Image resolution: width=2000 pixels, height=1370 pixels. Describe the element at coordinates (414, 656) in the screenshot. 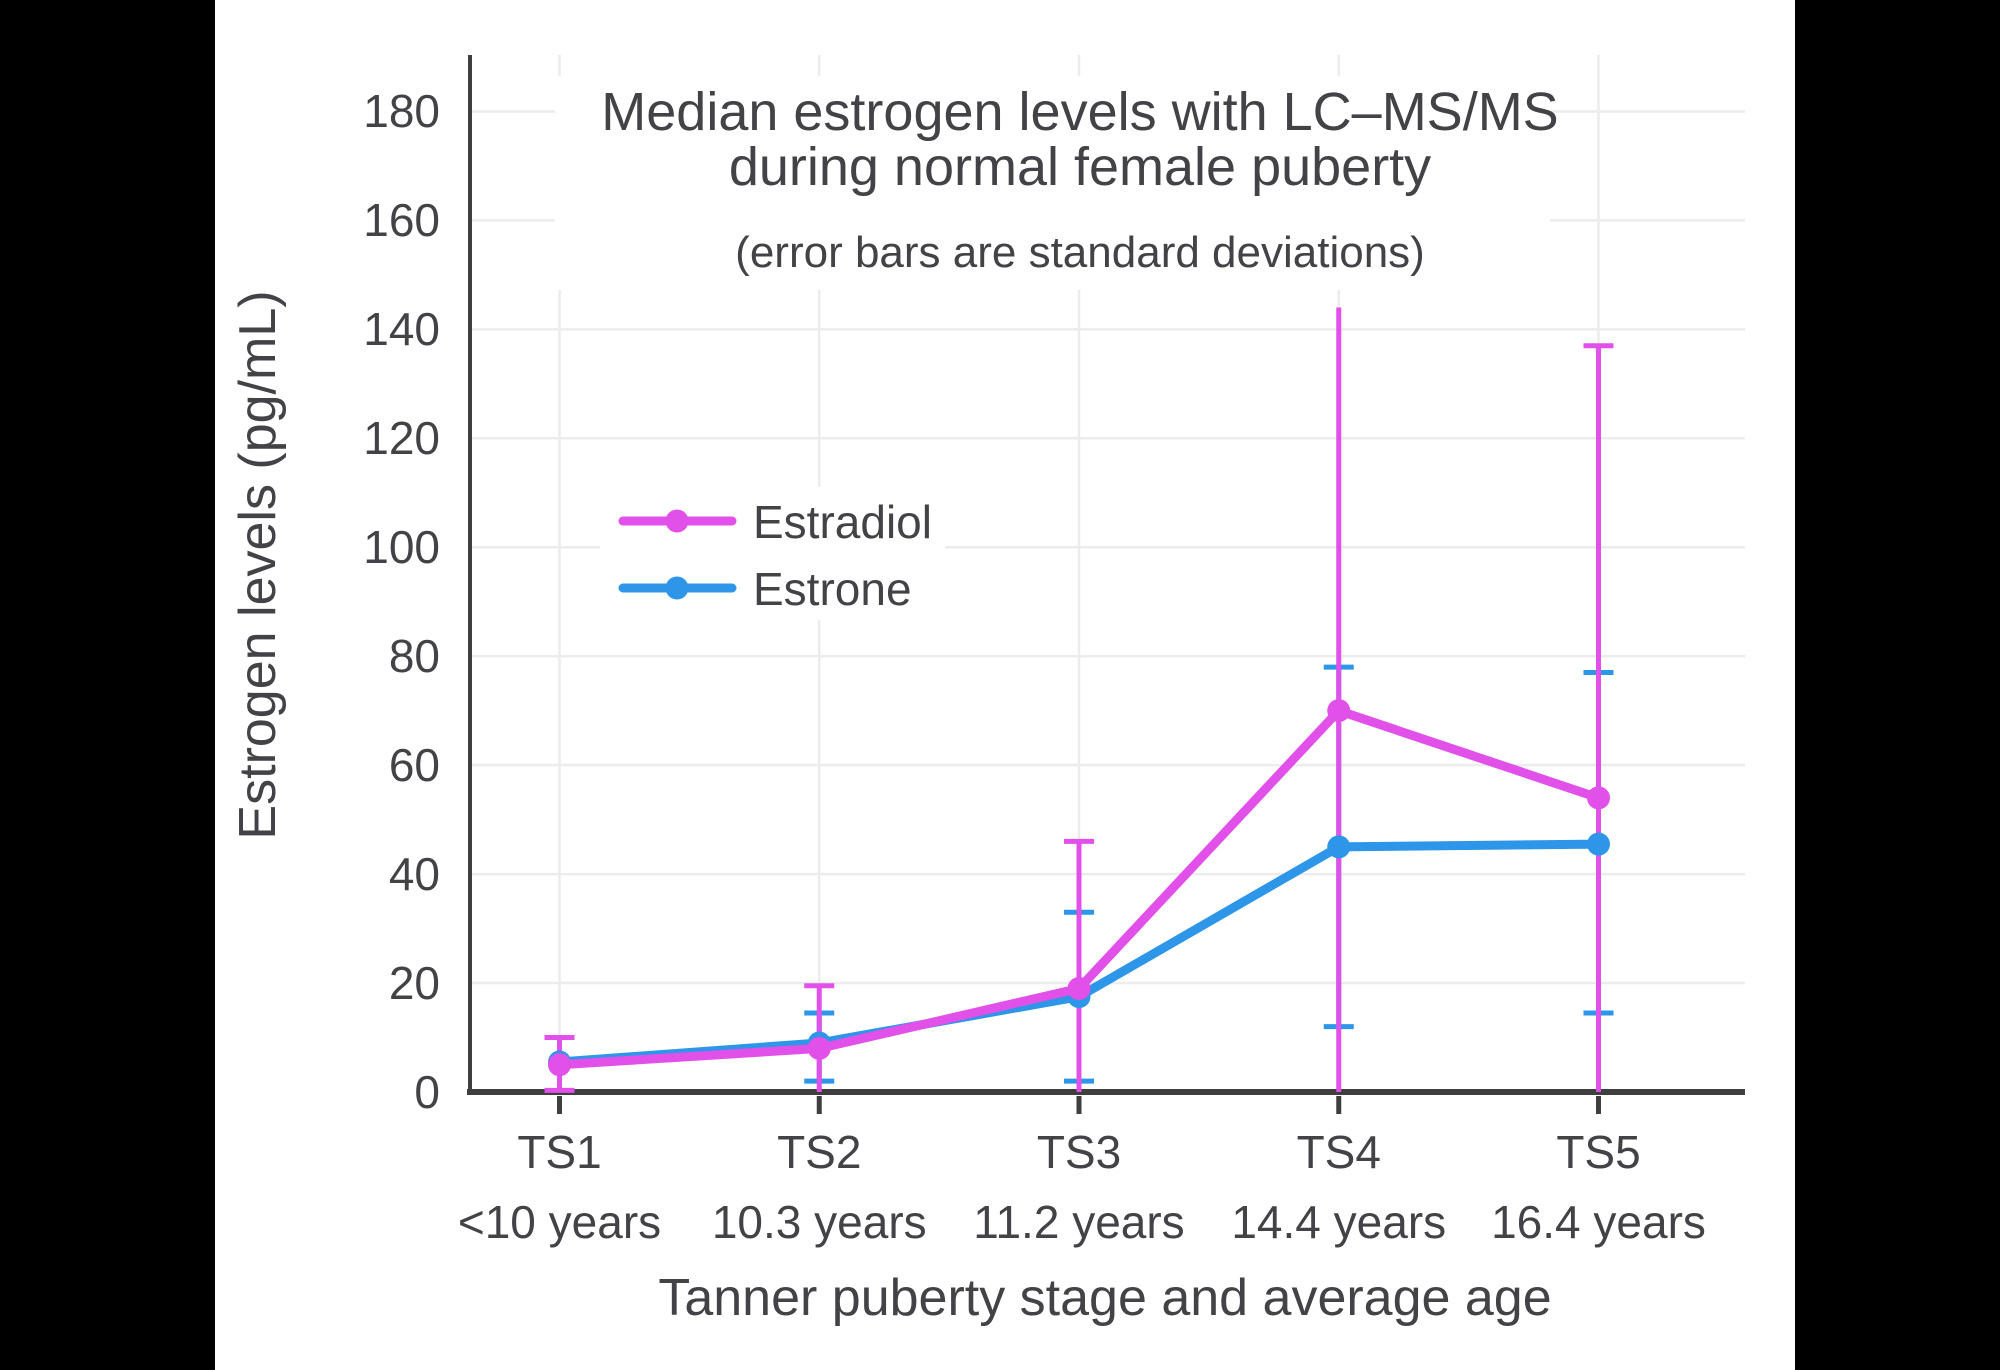

I see `y-tick-label-80: 80` at that location.